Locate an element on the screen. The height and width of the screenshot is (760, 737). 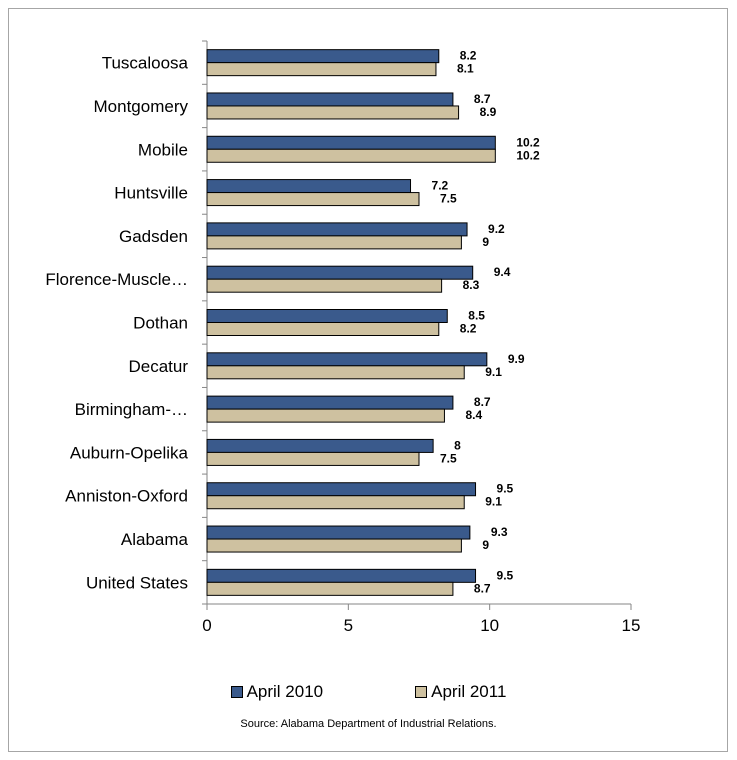
legend-swatch-april-2011 is located at coordinates (421, 692).